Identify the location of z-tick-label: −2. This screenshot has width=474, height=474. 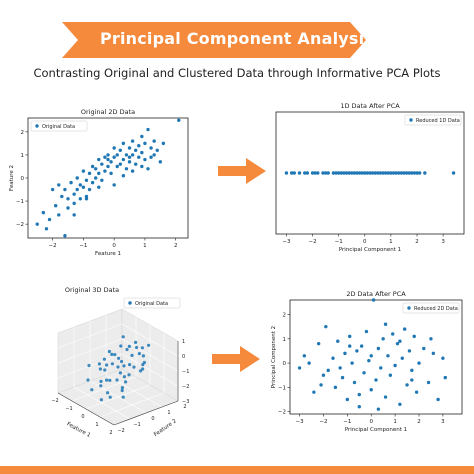
(185, 387).